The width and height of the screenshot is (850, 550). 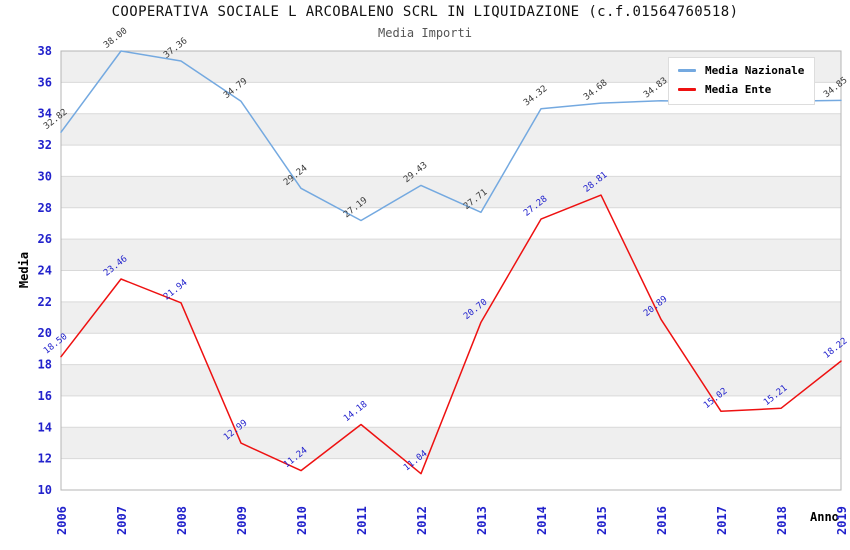 What do you see at coordinates (45, 114) in the screenshot?
I see `y-tick-label: 34` at bounding box center [45, 114].